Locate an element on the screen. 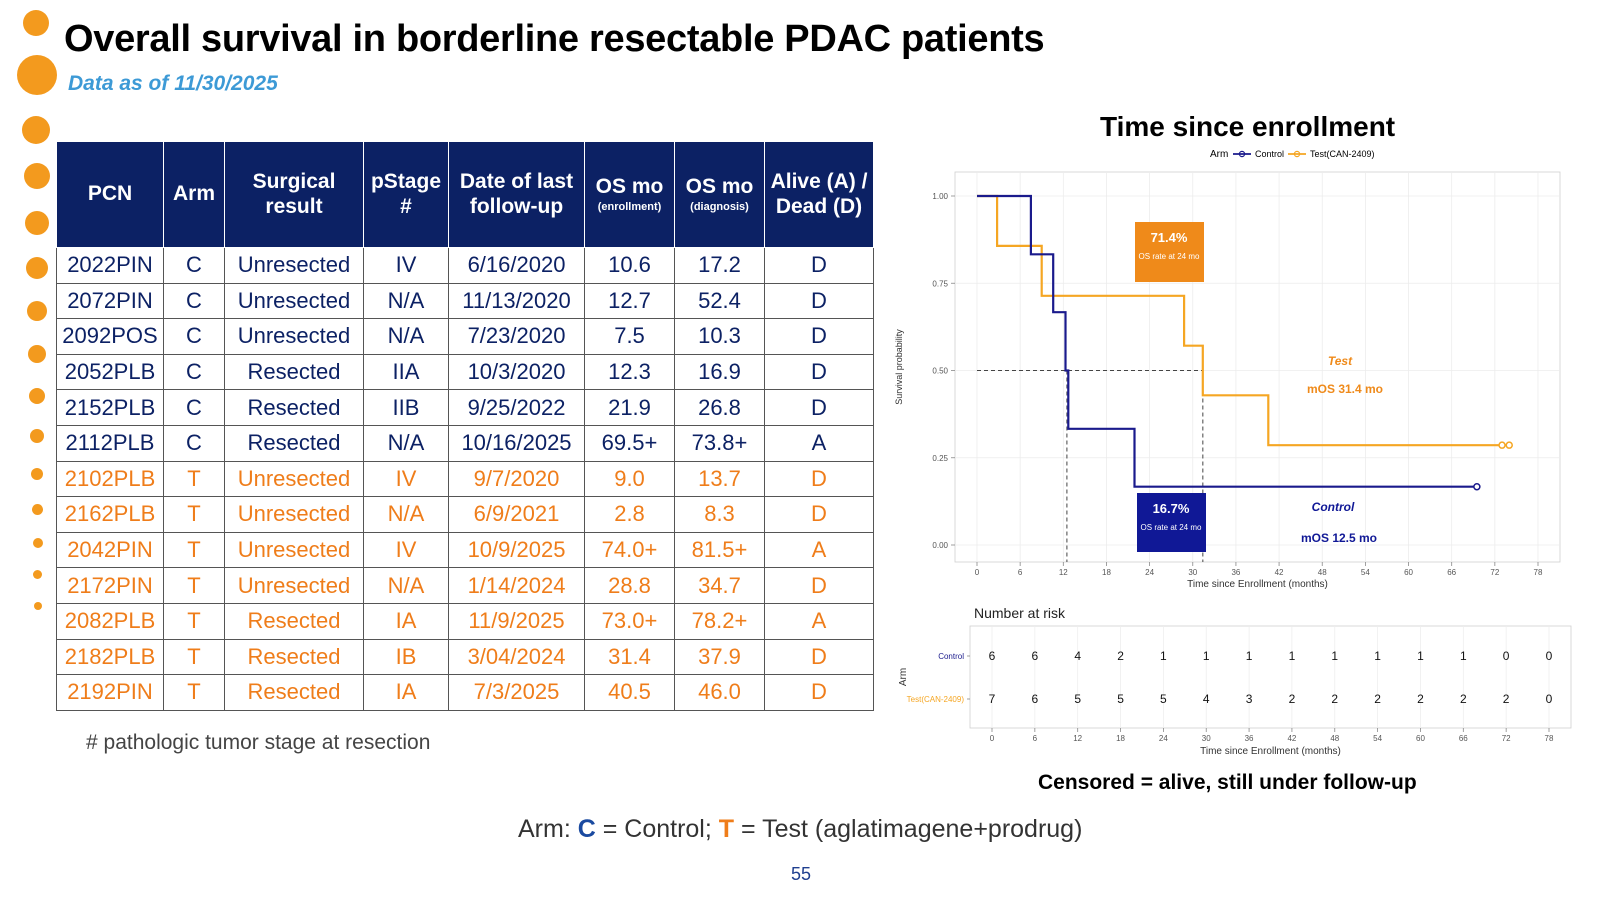 This screenshot has width=1600, height=900. arm-legend-prefix: Arm: is located at coordinates (548, 829).